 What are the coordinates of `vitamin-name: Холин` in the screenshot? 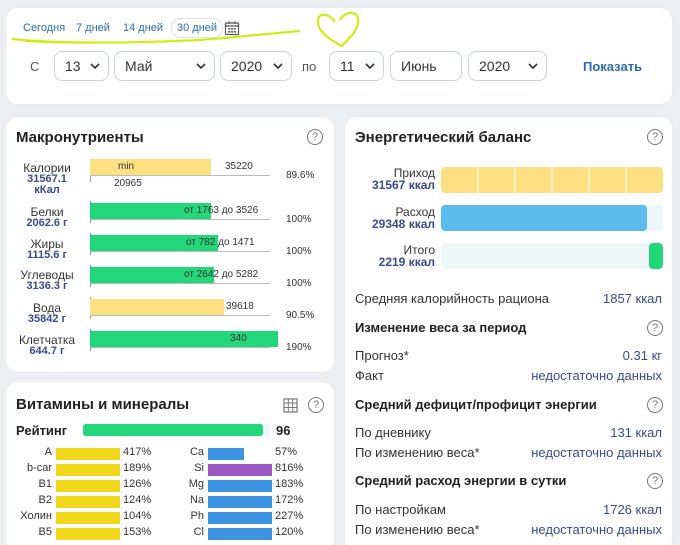 It's located at (36, 516).